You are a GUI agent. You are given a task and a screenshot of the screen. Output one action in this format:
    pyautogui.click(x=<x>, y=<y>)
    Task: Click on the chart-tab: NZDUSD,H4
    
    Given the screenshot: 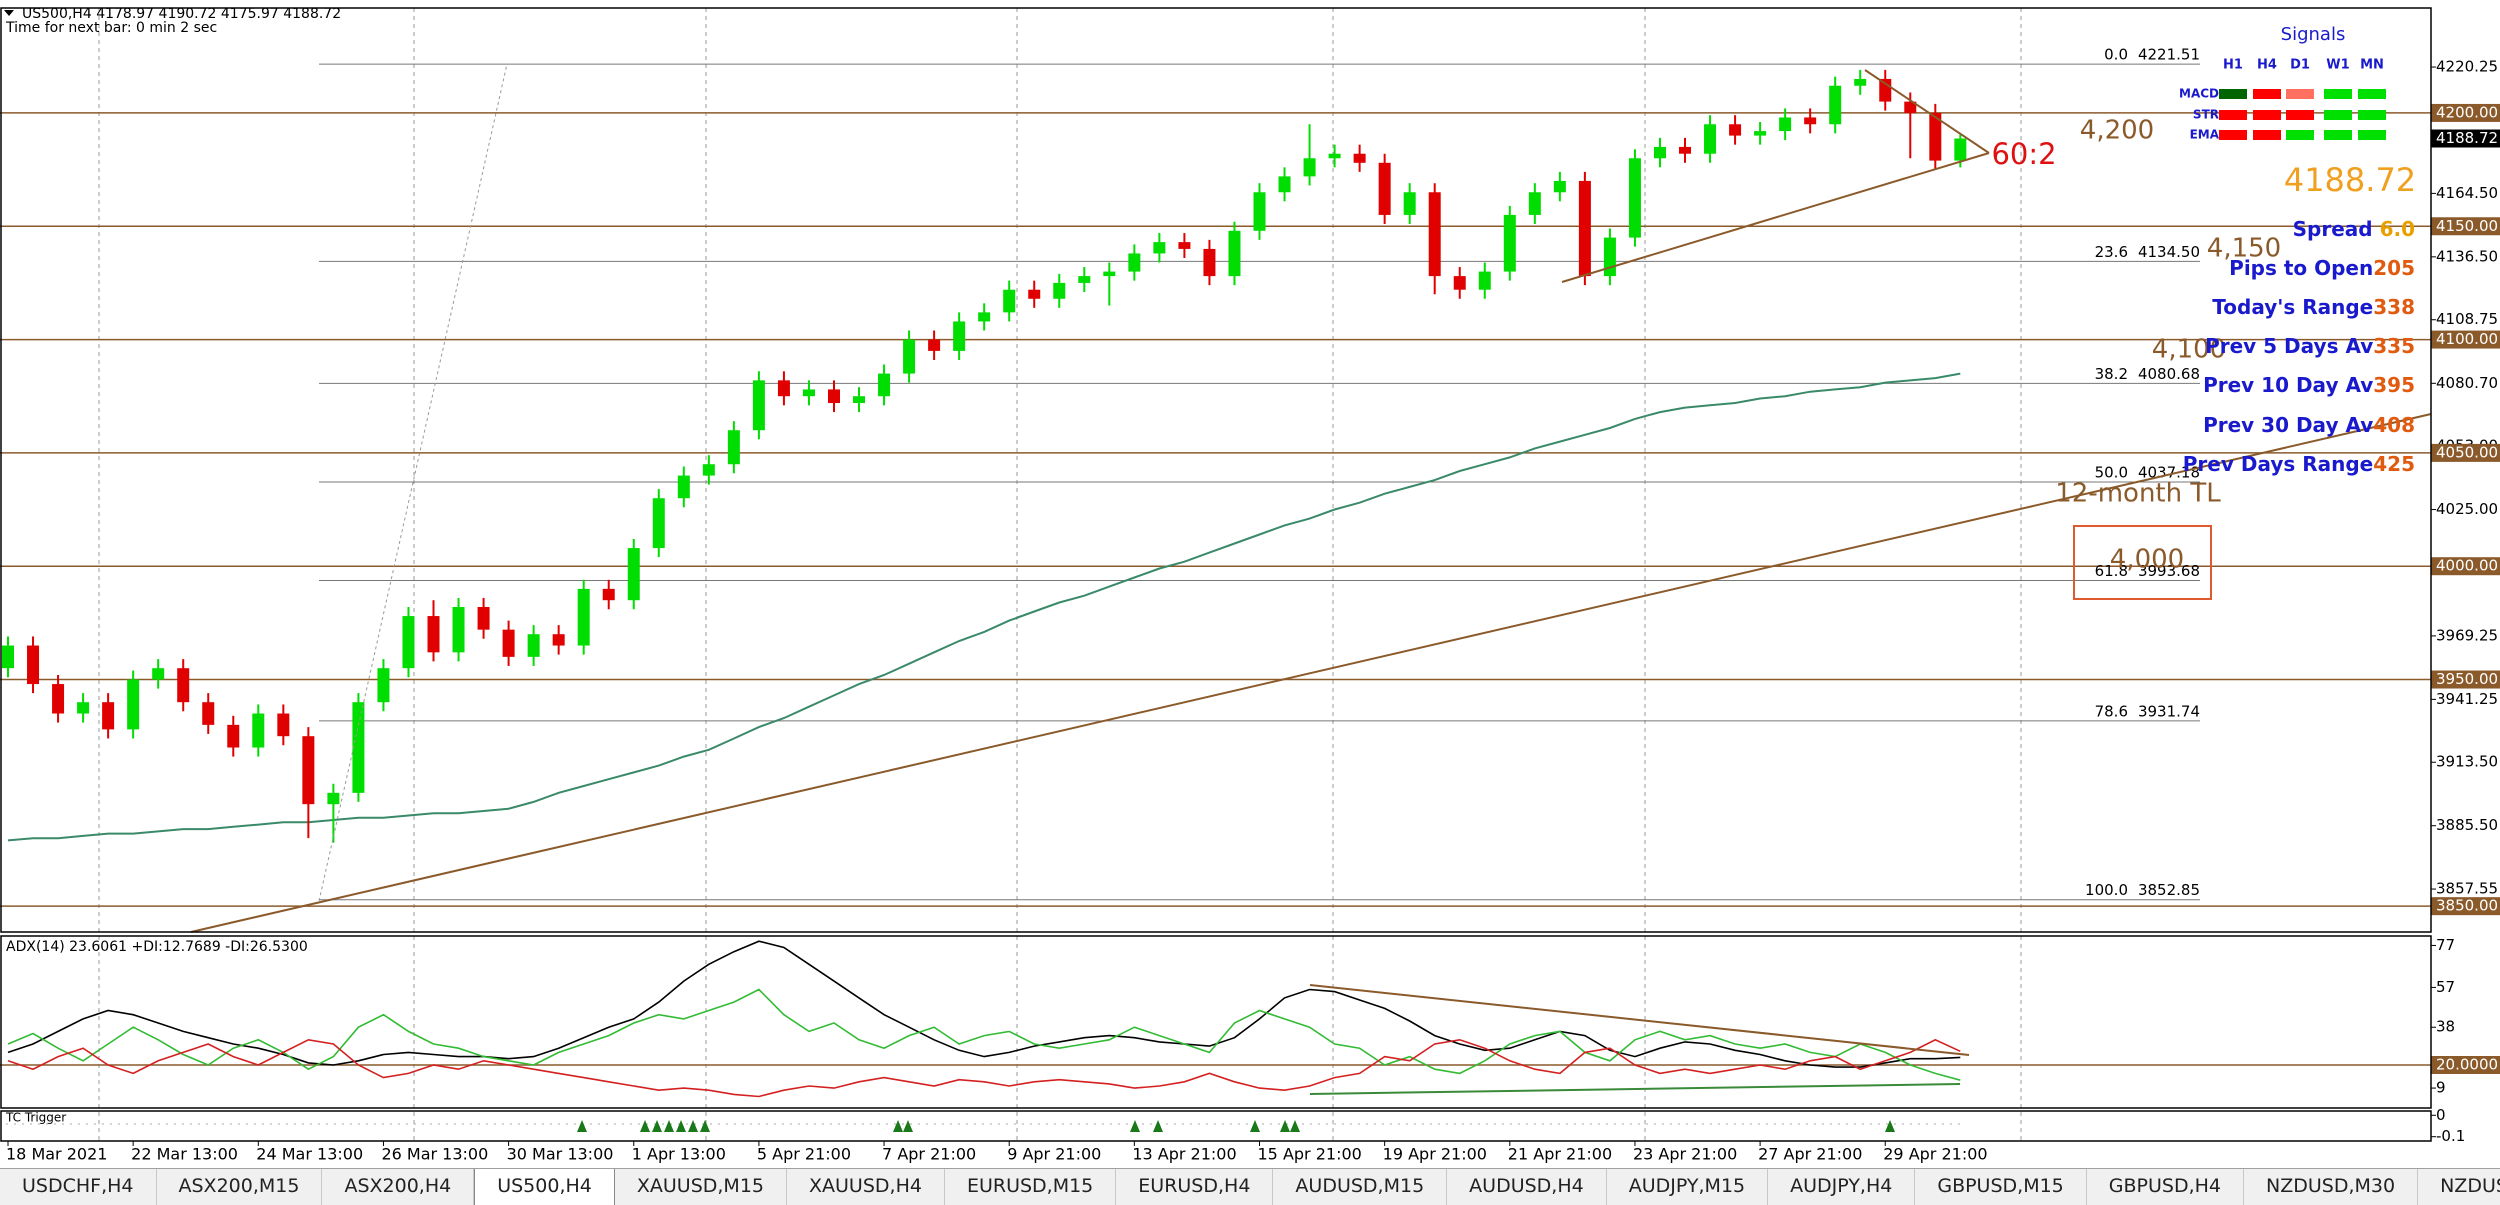 What is the action you would take?
    pyautogui.click(x=2459, y=1187)
    